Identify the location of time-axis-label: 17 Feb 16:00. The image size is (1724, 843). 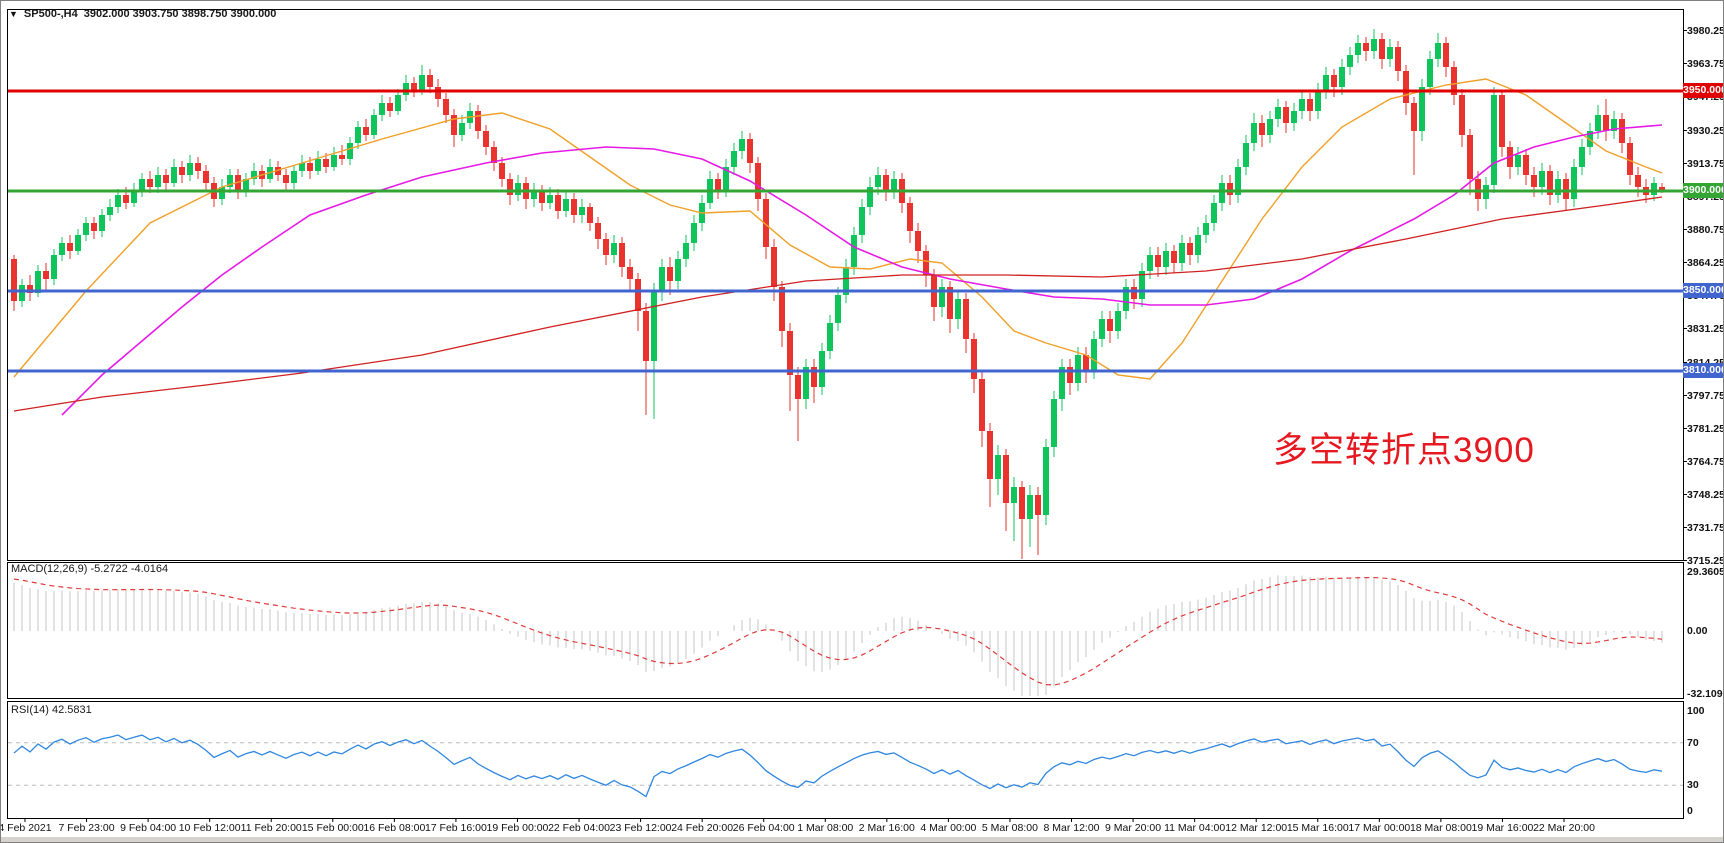
(455, 828).